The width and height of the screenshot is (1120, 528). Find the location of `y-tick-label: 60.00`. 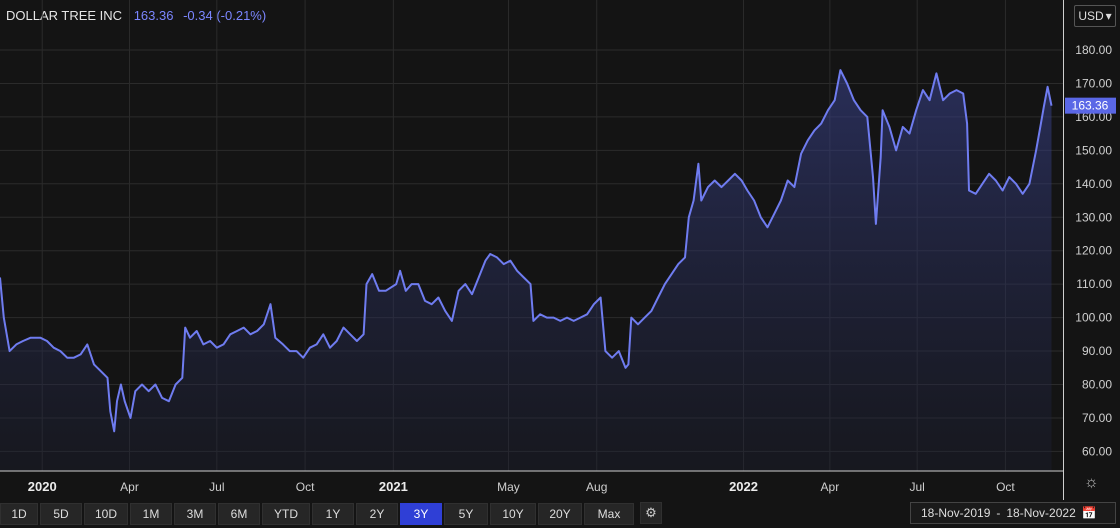

y-tick-label: 60.00 is located at coordinates (1097, 451).